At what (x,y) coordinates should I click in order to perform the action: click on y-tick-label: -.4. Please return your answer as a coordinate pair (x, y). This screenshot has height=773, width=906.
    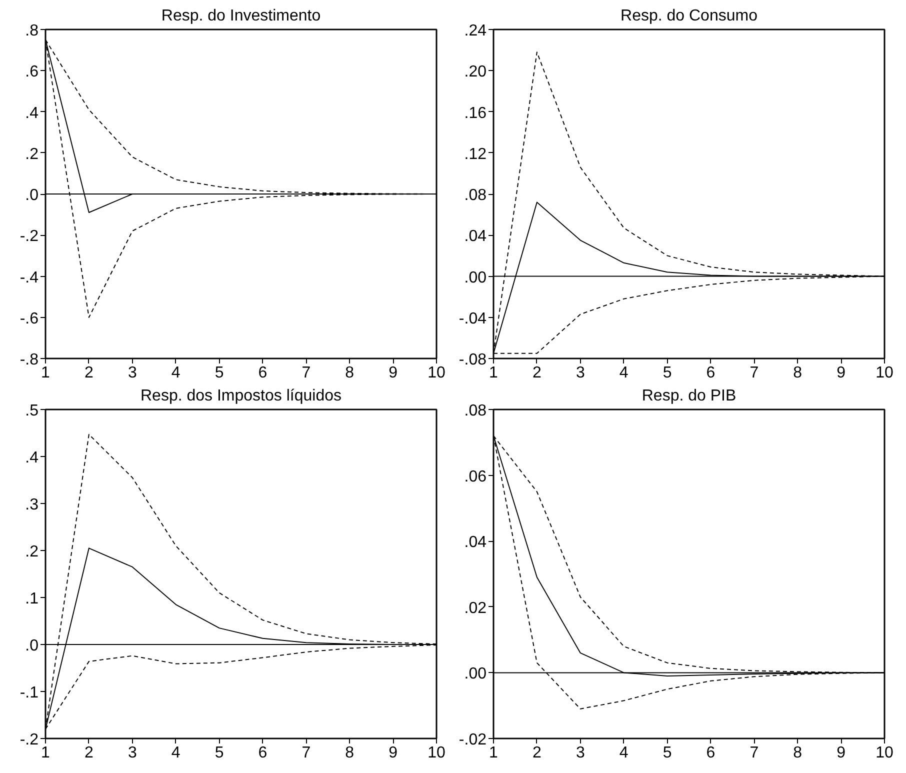
    Looking at the image, I should click on (29, 277).